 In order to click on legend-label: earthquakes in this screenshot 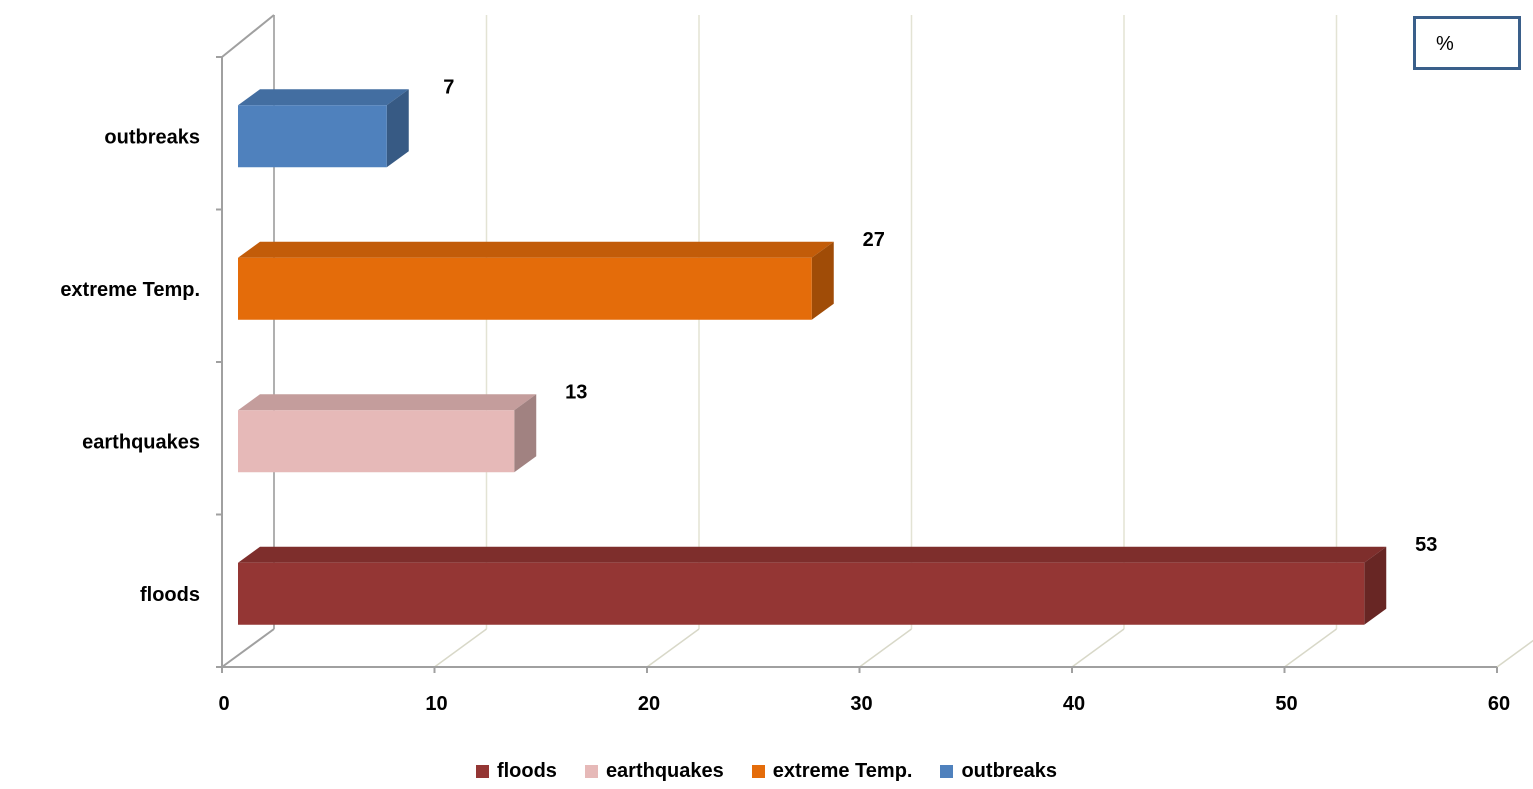, I will do `click(664, 771)`.